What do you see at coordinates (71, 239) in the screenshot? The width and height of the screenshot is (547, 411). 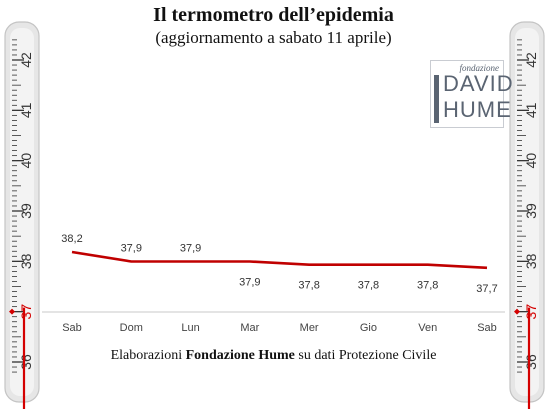 I see `data-label: 38,2` at bounding box center [71, 239].